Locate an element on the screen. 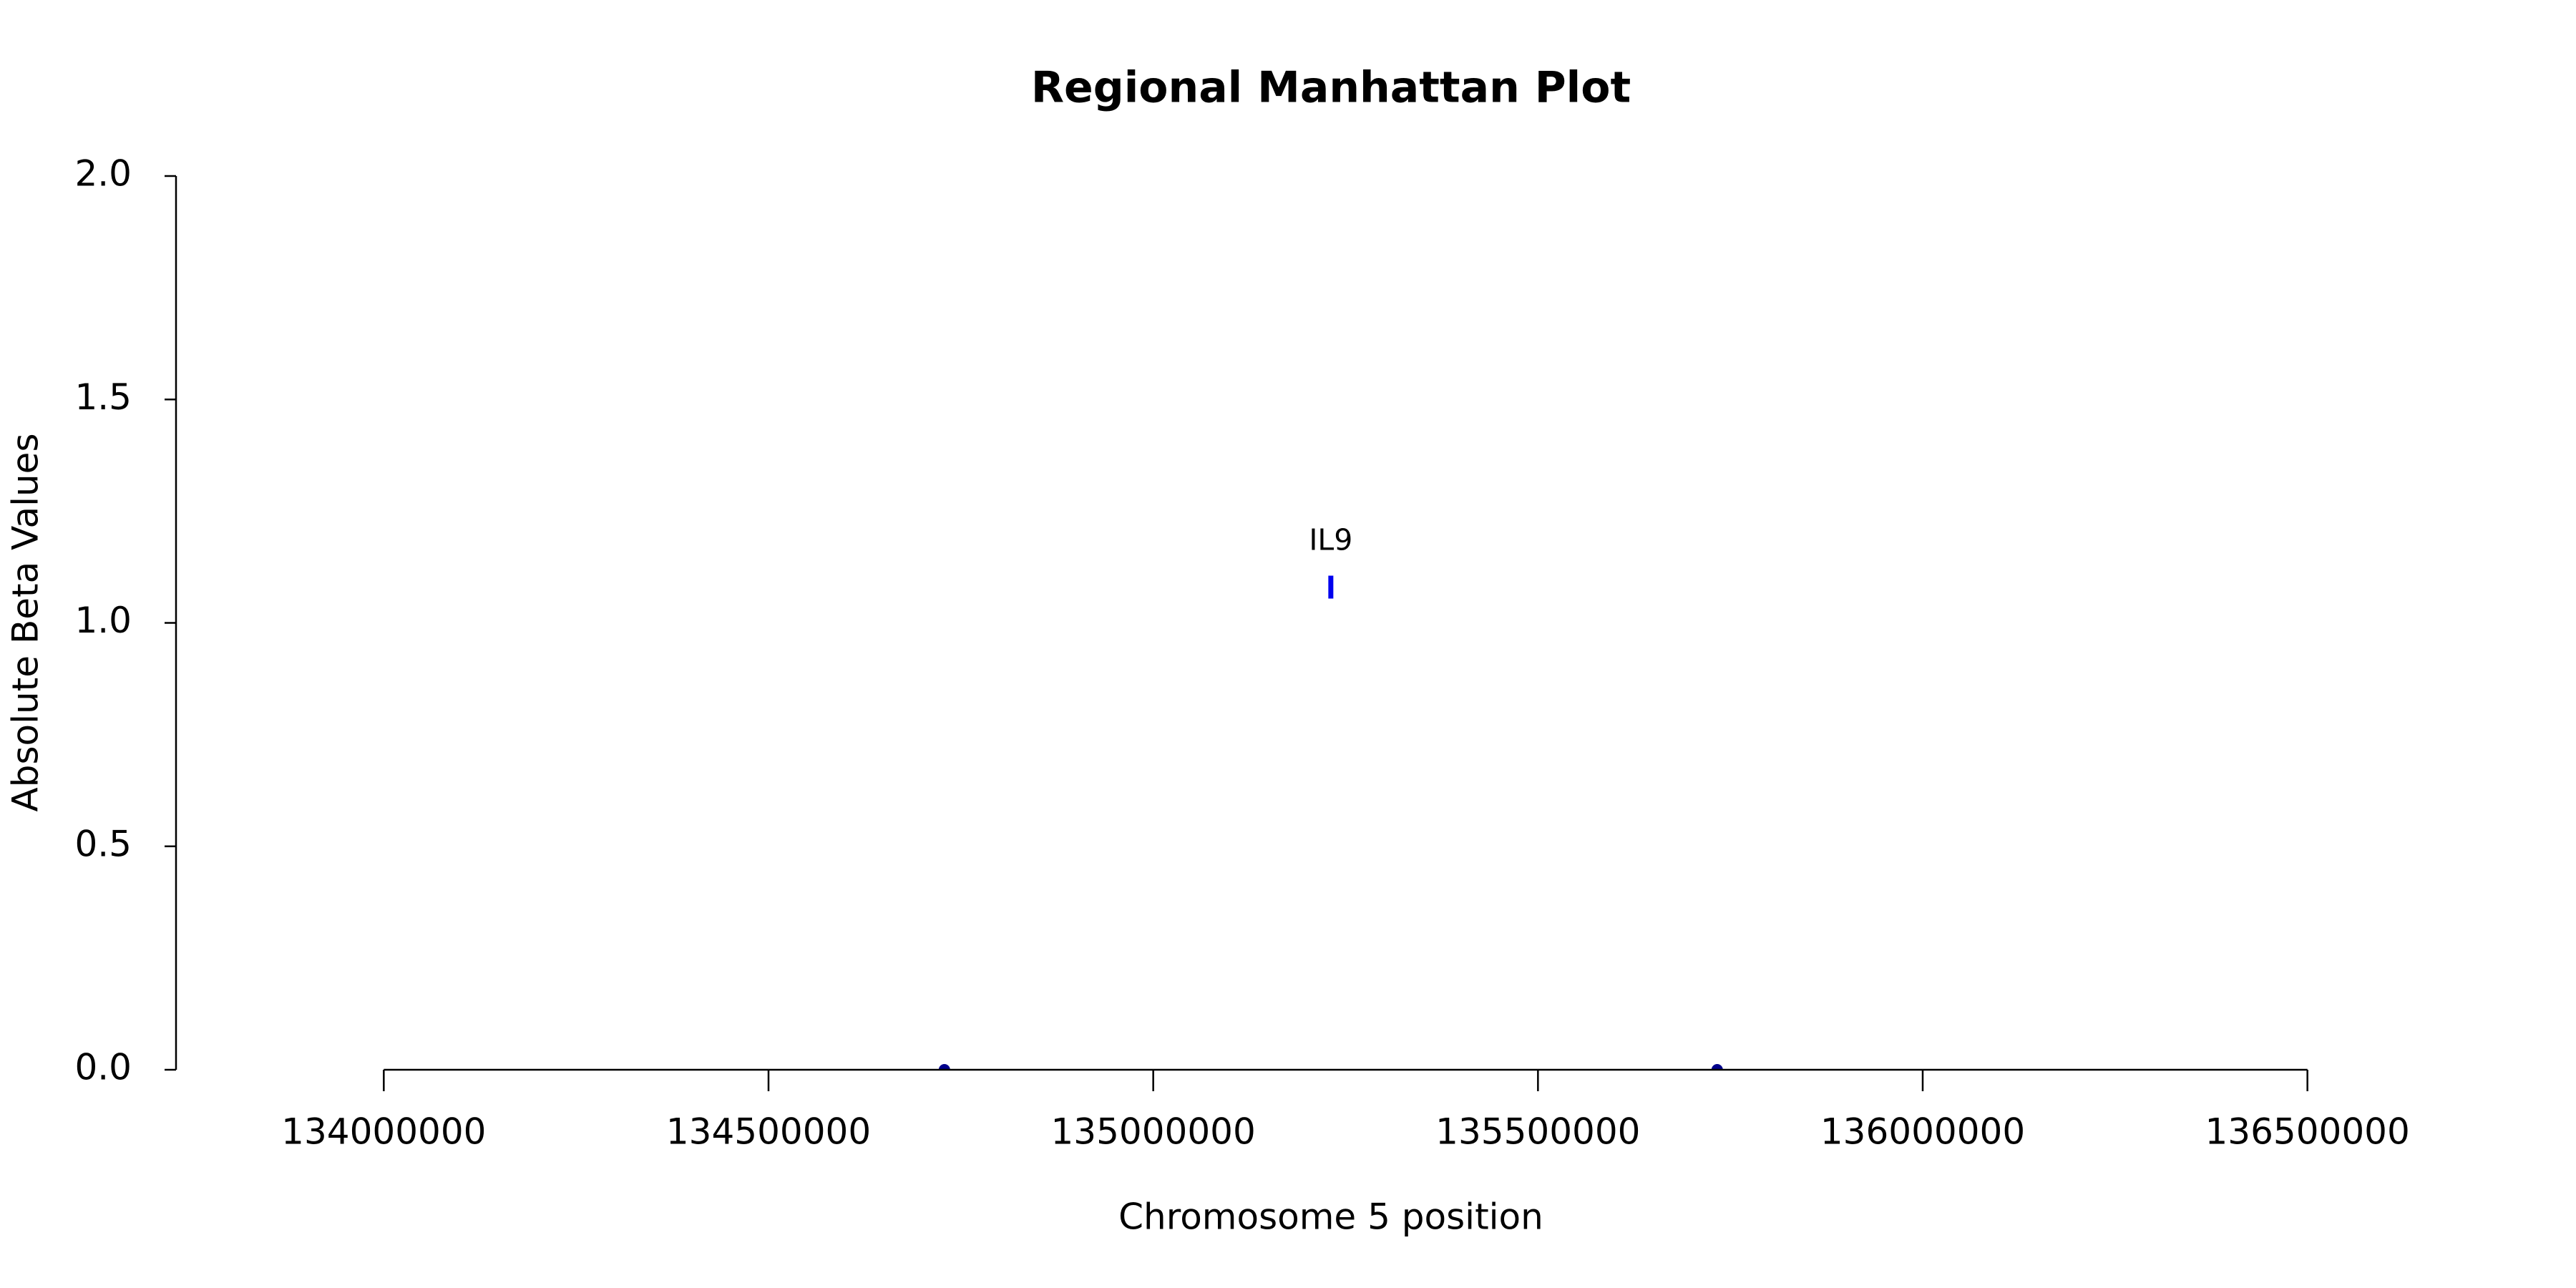  x-tick-label: 136500000 is located at coordinates (2307, 1132).